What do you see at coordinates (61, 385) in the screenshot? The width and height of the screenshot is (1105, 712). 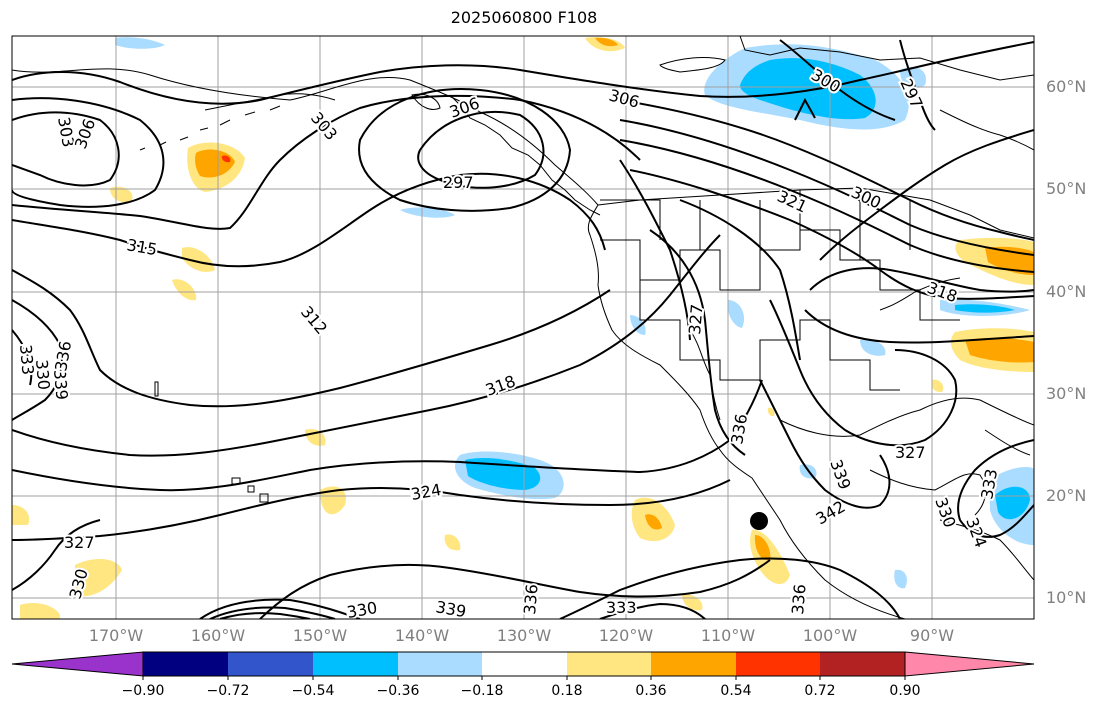 I see `contour-label: 339` at bounding box center [61, 385].